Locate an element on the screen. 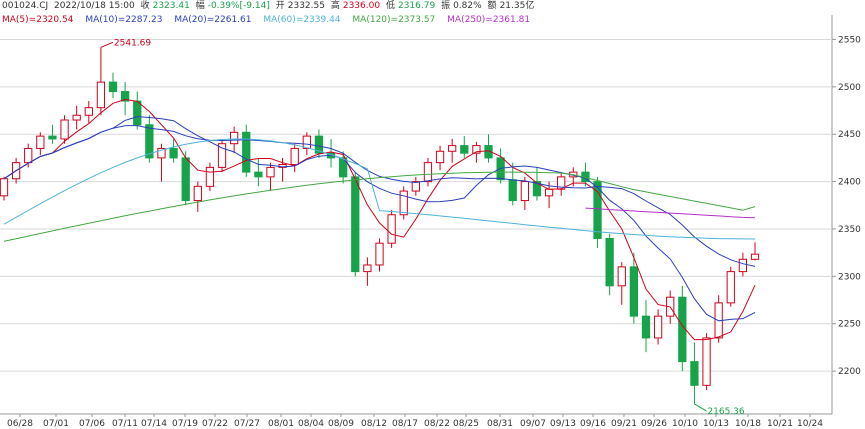 The image size is (865, 429). y-tick-label: 2200 is located at coordinates (849, 372).